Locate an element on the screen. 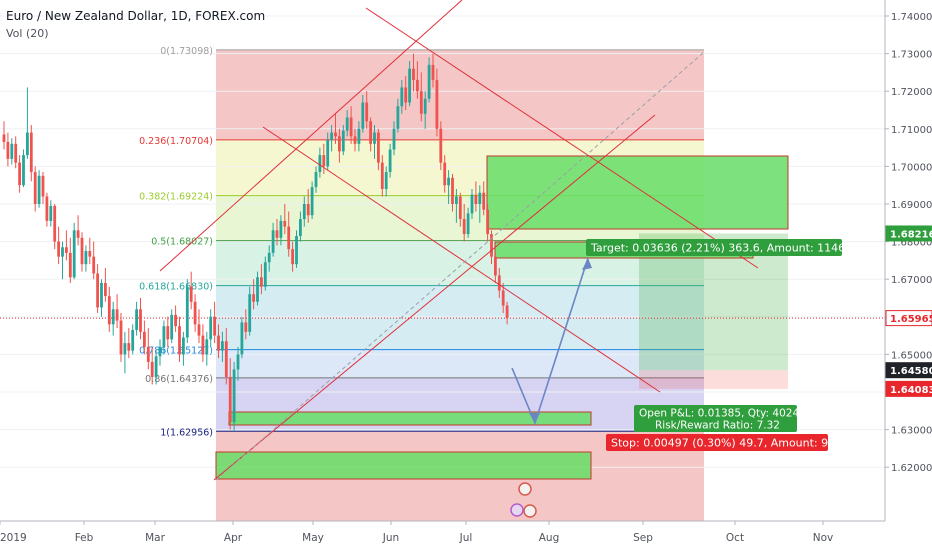 The image size is (932, 550). event-icon is located at coordinates (530, 511).